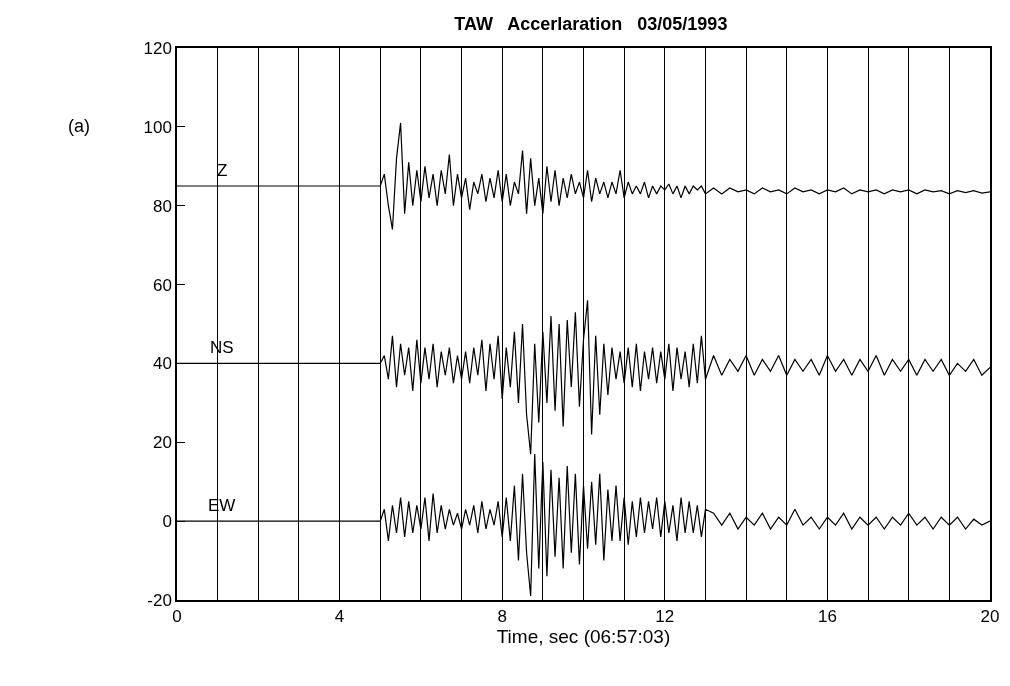 The image size is (1010, 686). I want to click on y-tick-label: 60, so click(162, 285).